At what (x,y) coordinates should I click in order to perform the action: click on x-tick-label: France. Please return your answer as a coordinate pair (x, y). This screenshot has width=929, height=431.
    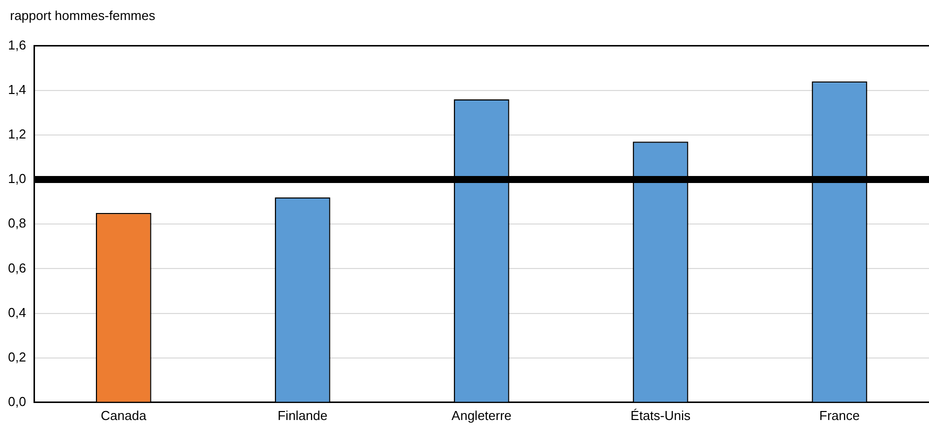
    Looking at the image, I should click on (839, 415).